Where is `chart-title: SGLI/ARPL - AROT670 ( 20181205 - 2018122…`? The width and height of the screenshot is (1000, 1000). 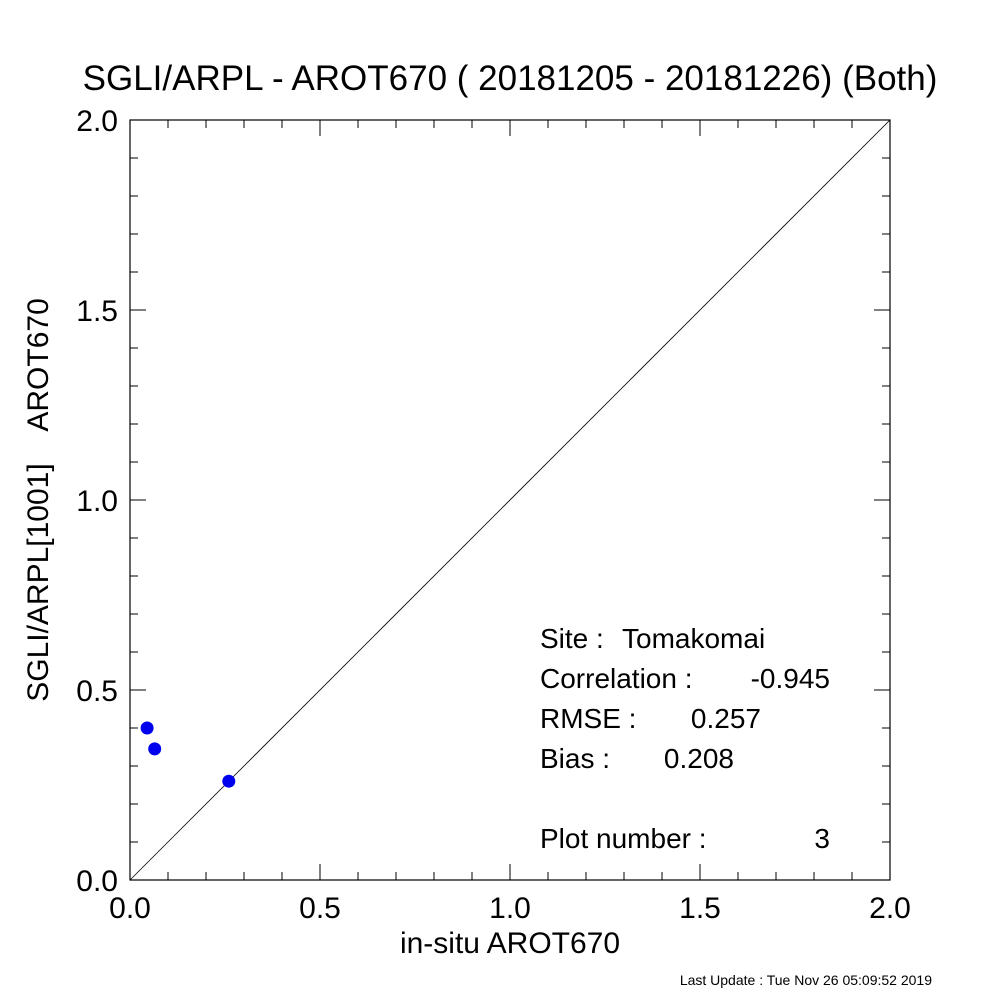
chart-title: SGLI/ARPL - AROT670 ( 20181205 - 2018122… is located at coordinates (510, 78).